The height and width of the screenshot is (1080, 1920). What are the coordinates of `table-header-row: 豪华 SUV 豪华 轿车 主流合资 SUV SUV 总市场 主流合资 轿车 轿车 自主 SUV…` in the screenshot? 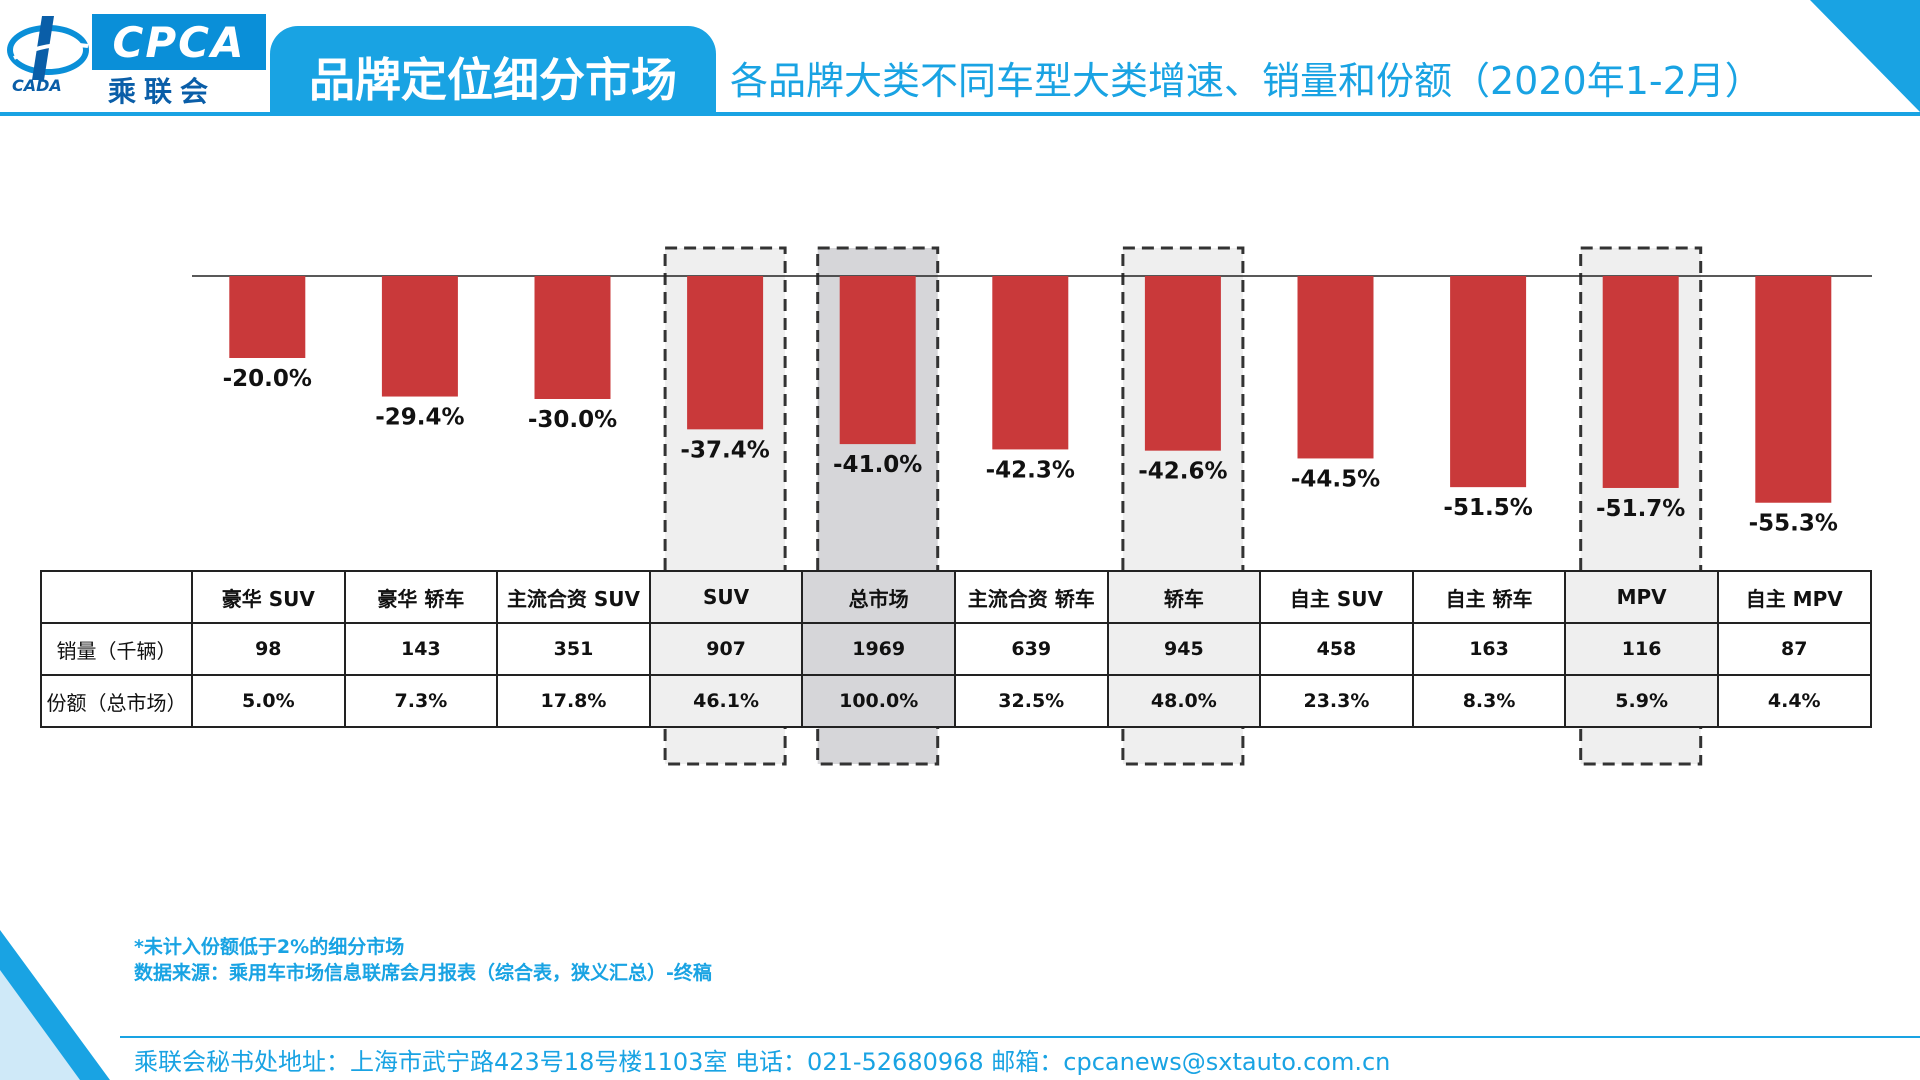 It's located at (956, 597).